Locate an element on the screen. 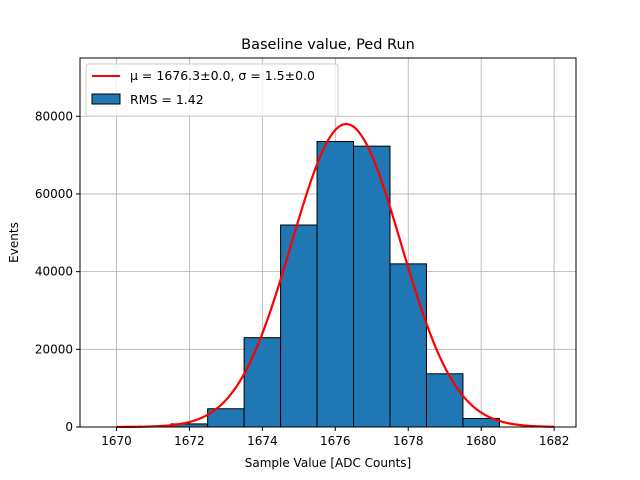 The height and width of the screenshot is (480, 640). y-tick-label: 40000 is located at coordinates (54, 272).